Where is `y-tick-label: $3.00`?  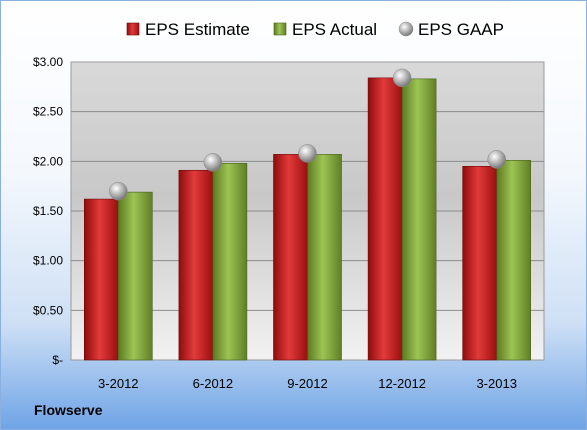 y-tick-label: $3.00 is located at coordinates (48, 62).